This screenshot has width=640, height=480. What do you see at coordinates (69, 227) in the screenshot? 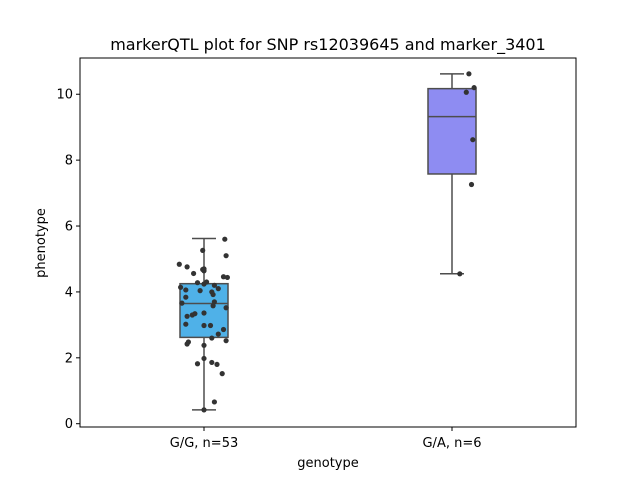
I see `y-tick-label: 6` at bounding box center [69, 227].